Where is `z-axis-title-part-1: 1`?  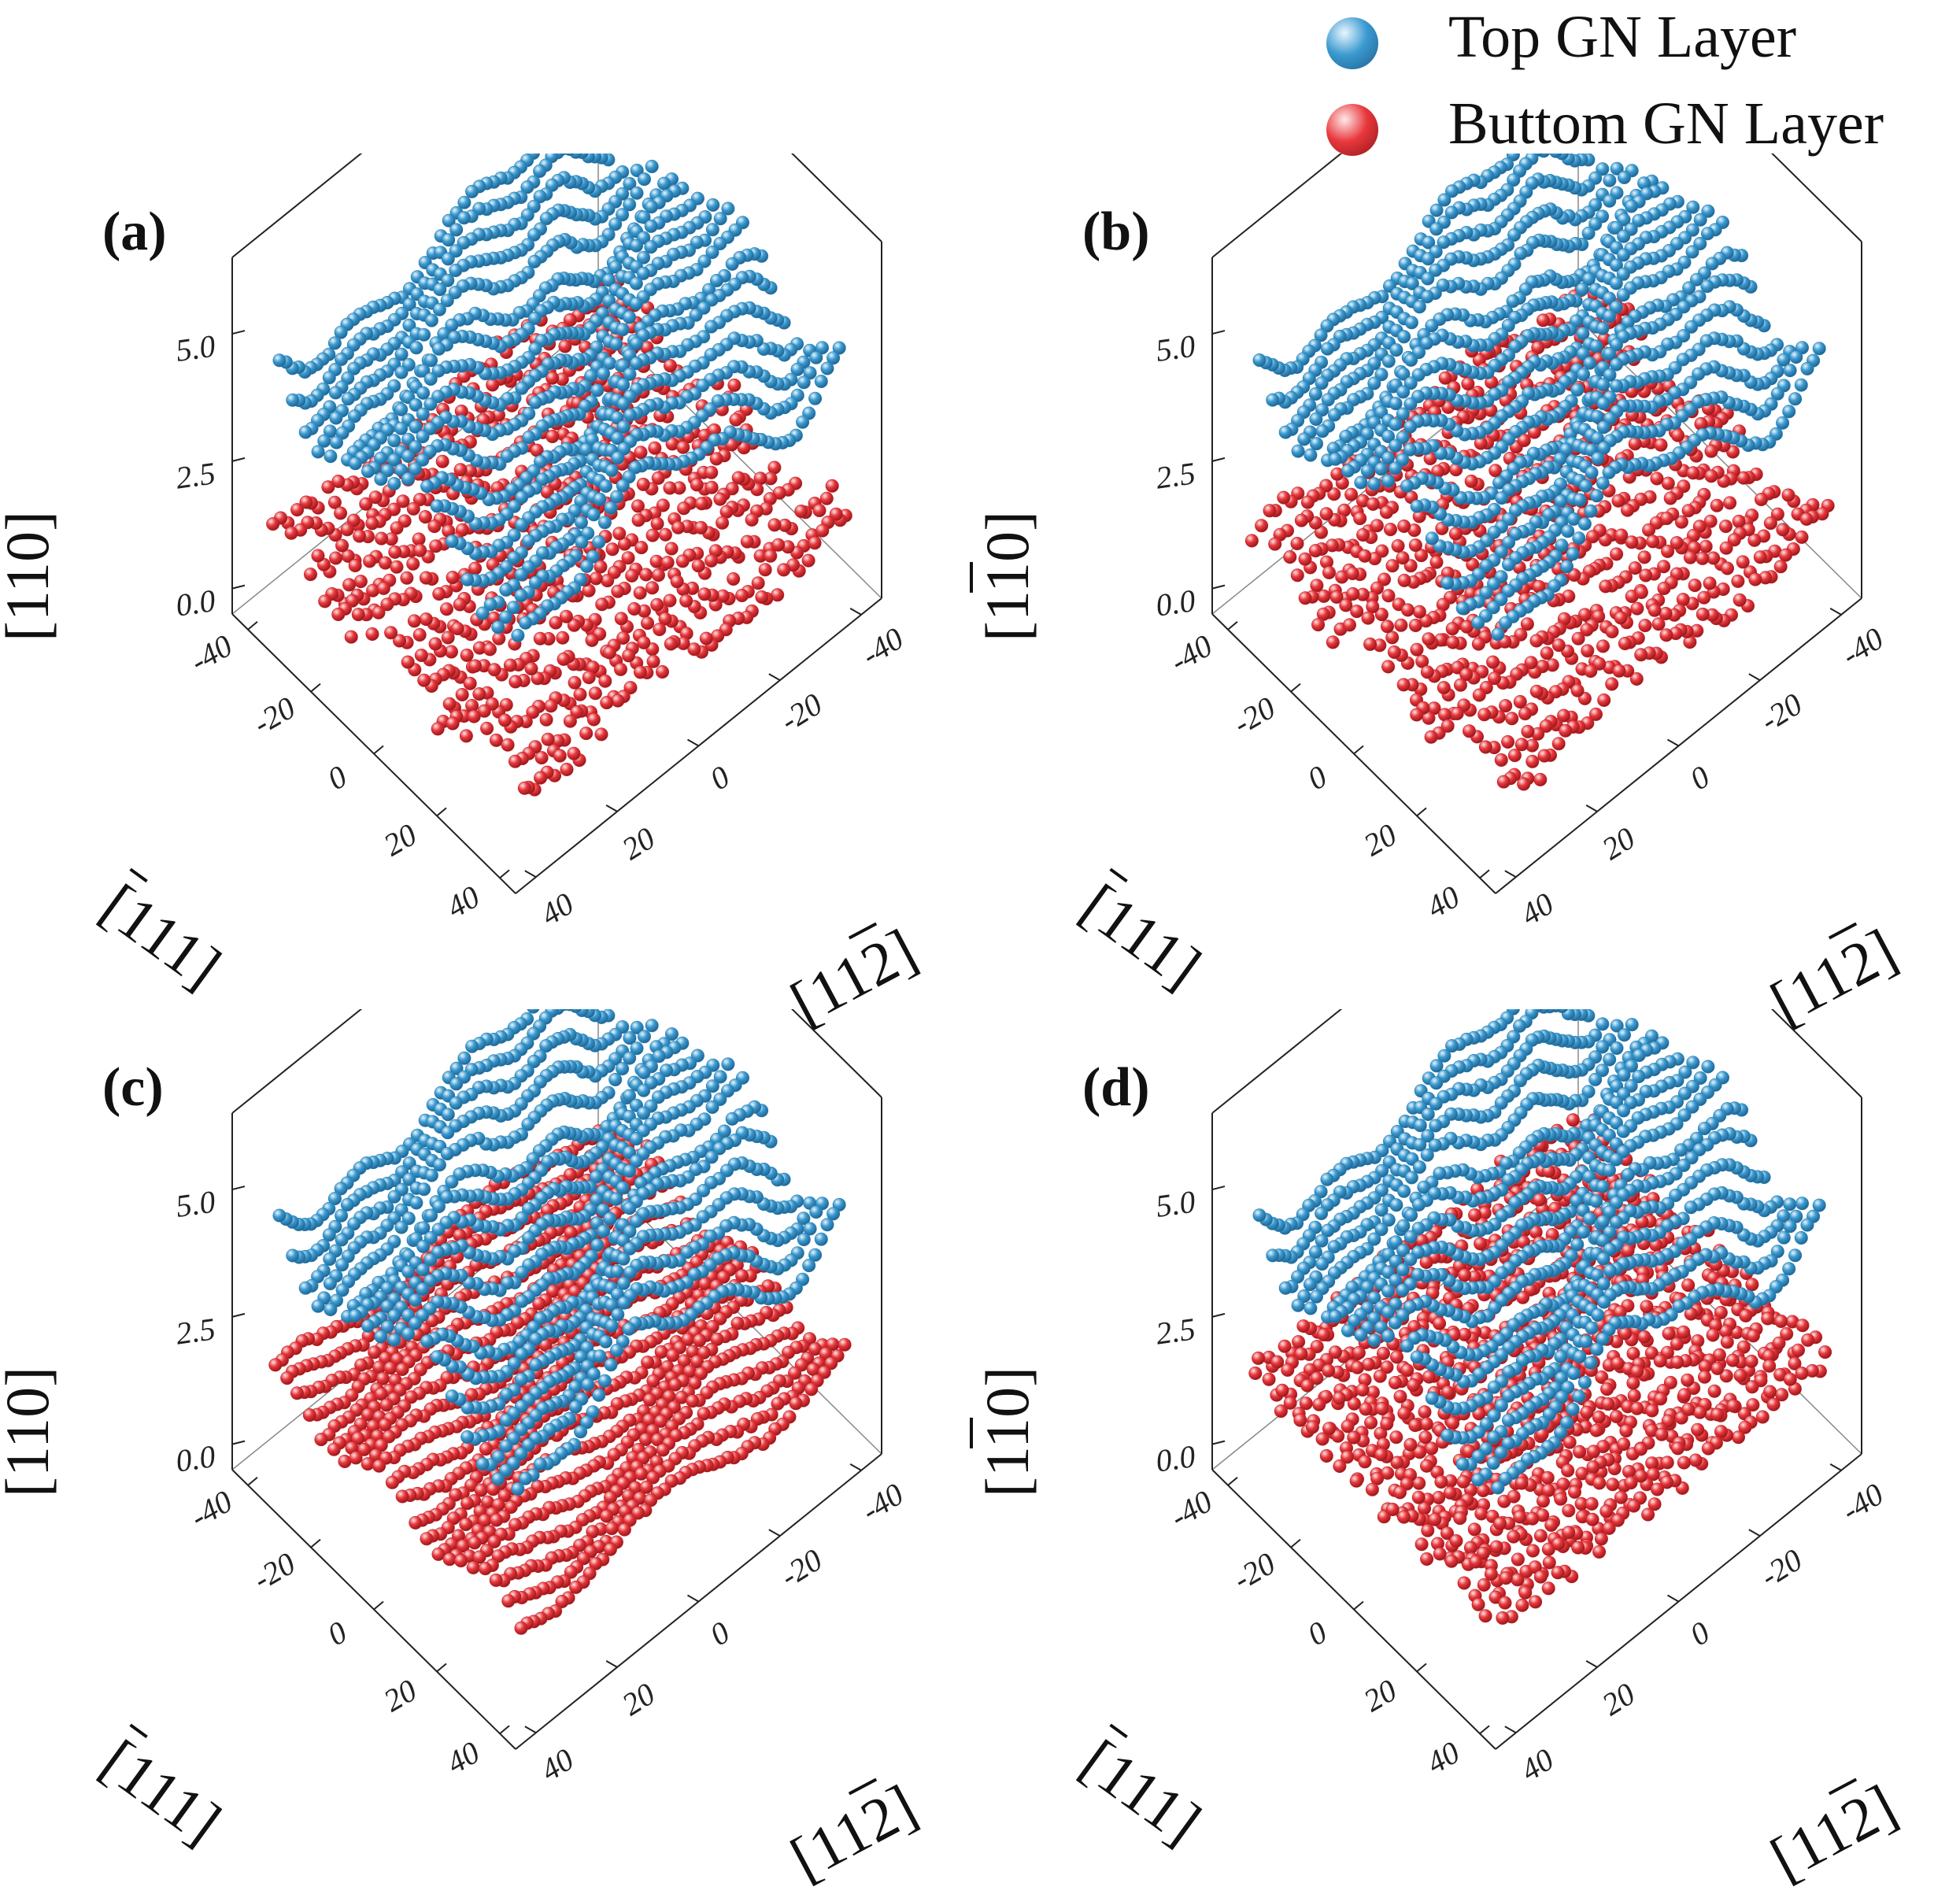
z-axis-title-part-1: 1 is located at coordinates (1007, 607).